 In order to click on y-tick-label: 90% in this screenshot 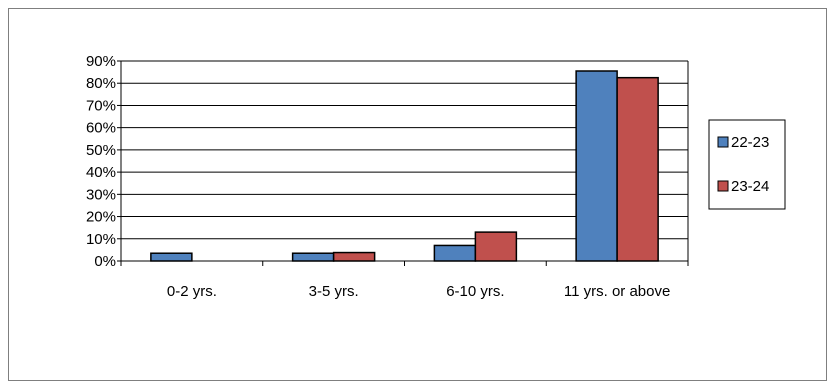, I will do `click(101, 61)`.